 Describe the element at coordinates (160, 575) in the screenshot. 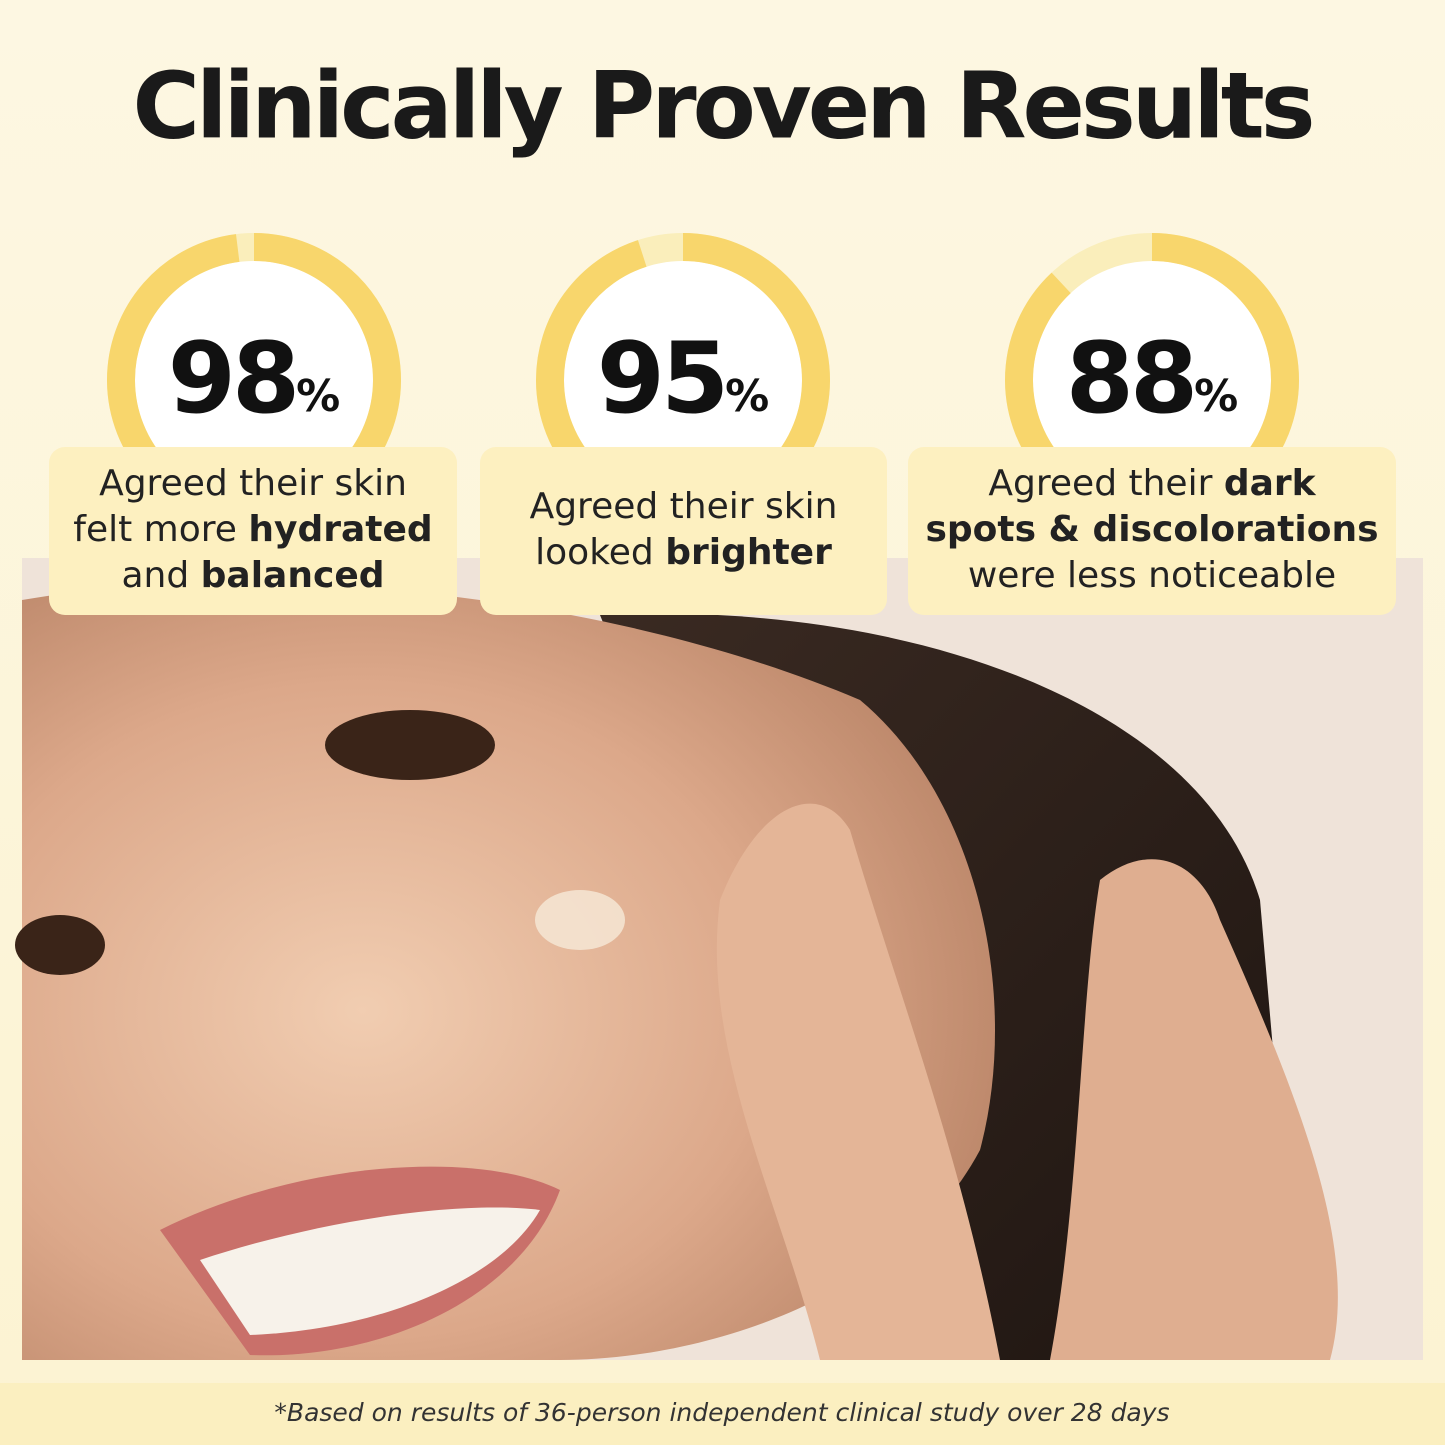

I see `stat-text-segment: and` at that location.